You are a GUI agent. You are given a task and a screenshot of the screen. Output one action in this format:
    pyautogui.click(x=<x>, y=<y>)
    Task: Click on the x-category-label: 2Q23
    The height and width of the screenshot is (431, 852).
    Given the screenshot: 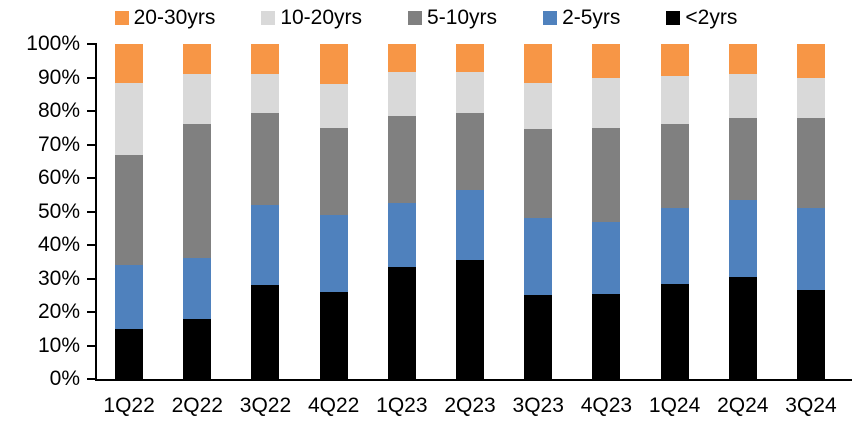 What is the action you would take?
    pyautogui.click(x=470, y=405)
    